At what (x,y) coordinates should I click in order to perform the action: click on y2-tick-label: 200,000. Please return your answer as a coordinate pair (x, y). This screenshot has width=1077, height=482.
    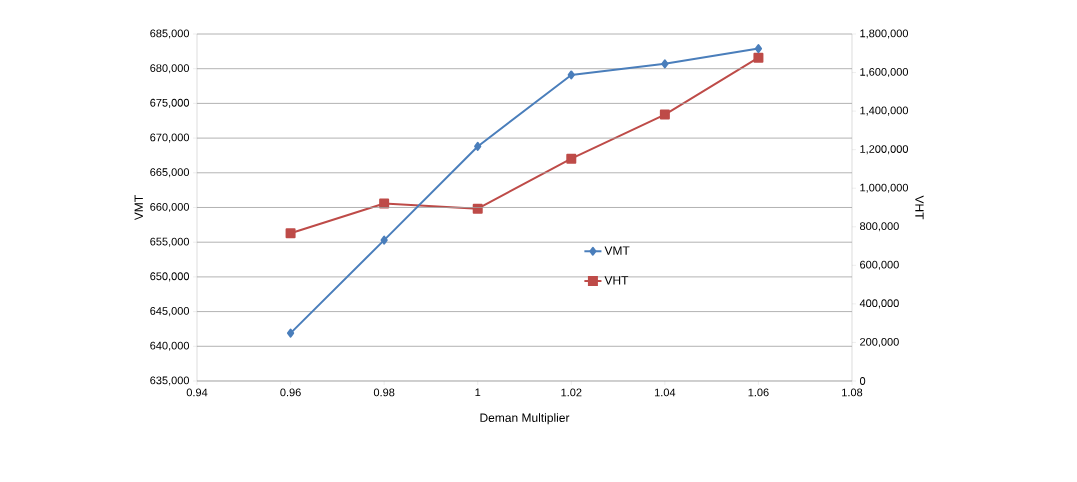
    Looking at the image, I should click on (879, 342).